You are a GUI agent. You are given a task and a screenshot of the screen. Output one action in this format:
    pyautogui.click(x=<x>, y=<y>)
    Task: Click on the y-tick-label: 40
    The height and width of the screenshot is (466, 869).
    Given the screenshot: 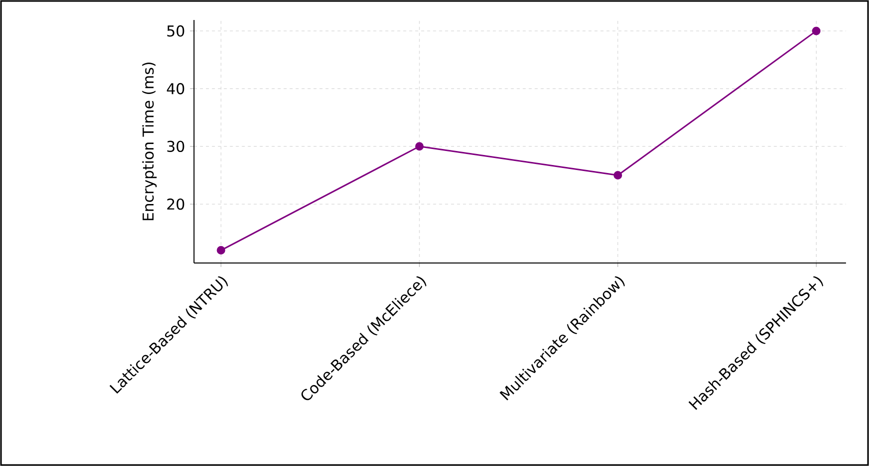 What is the action you would take?
    pyautogui.click(x=175, y=88)
    